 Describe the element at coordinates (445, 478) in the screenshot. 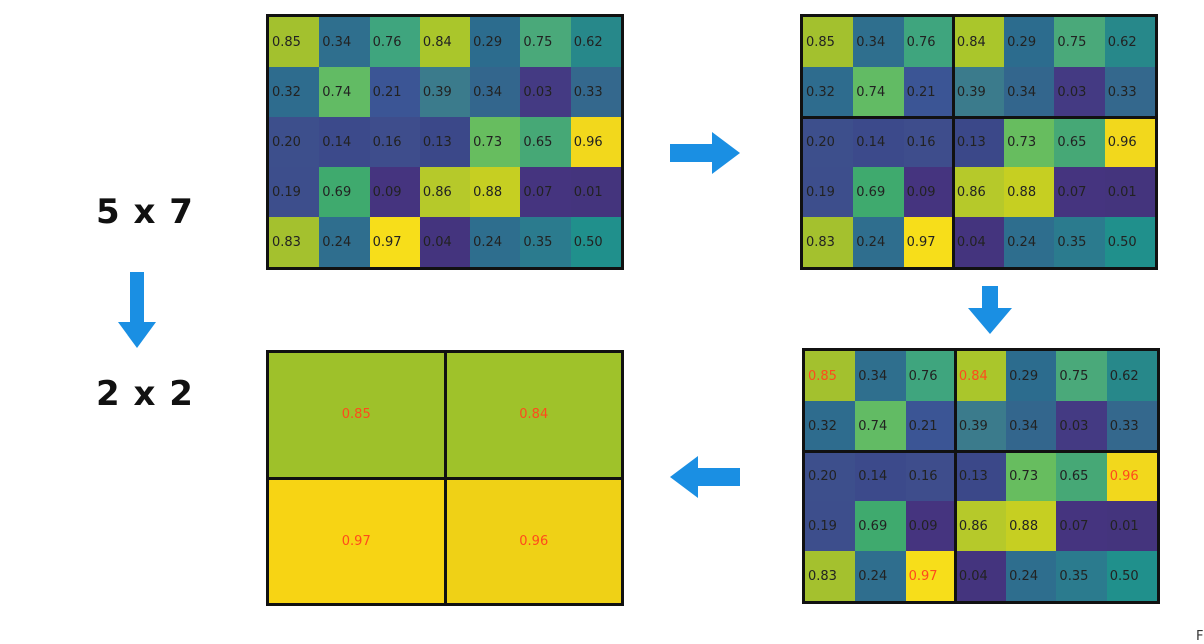

I see `pooled-output-matrix: 0.85 0.84 0.97 0.96` at that location.